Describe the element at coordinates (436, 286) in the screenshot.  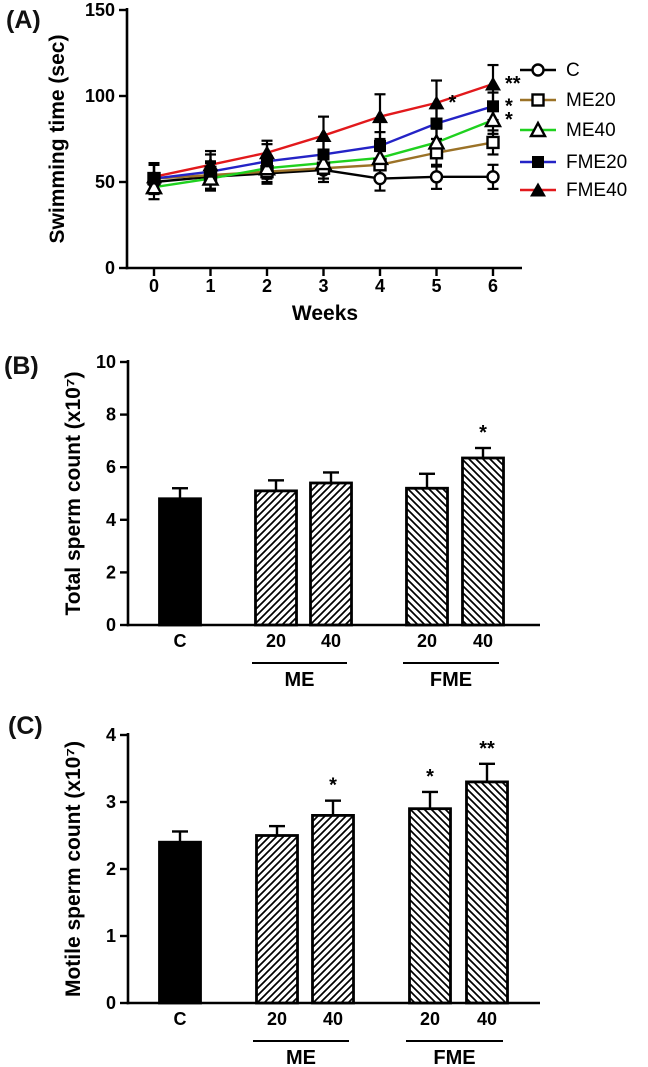
I see `svg-text: 5` at that location.